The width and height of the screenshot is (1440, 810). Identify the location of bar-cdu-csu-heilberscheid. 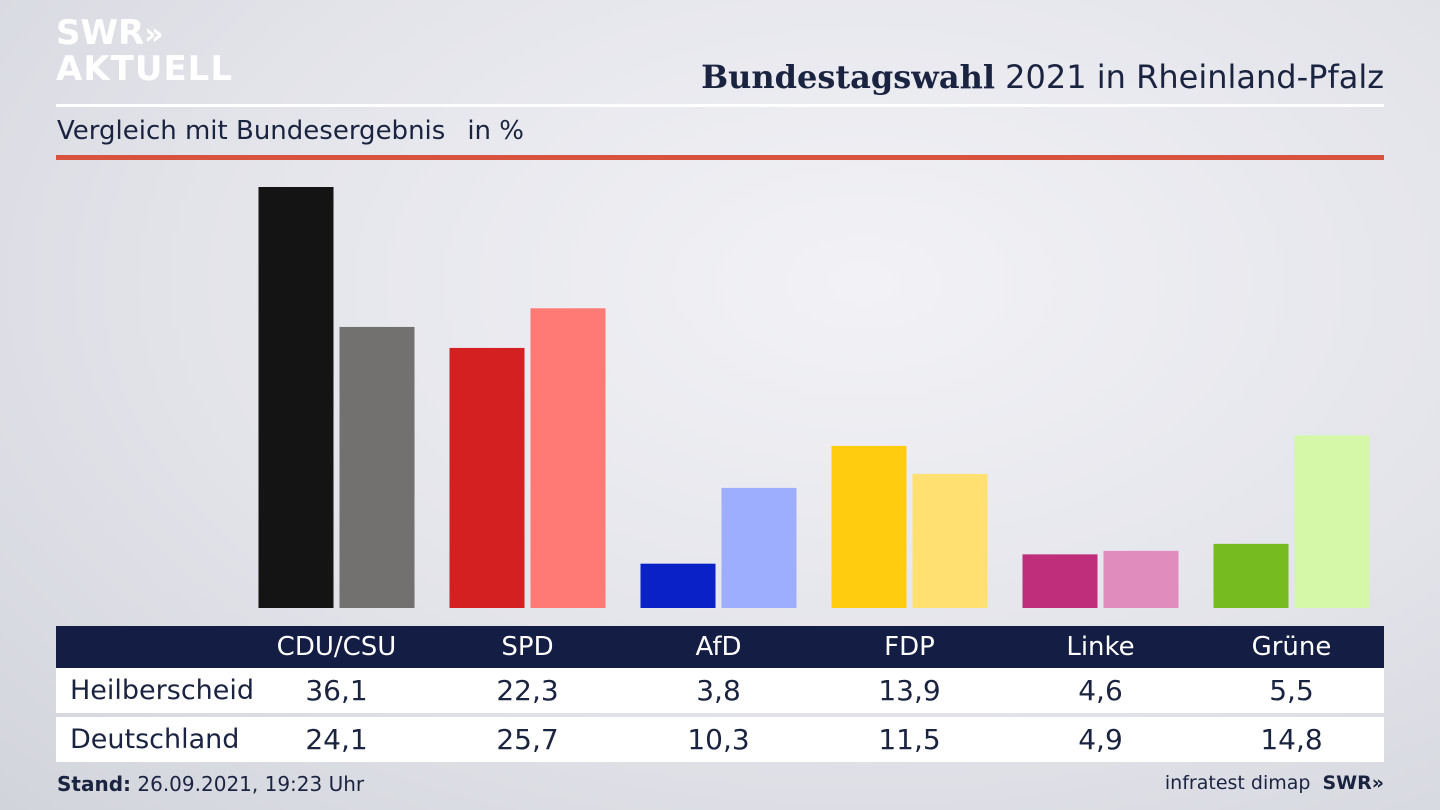
(296, 397).